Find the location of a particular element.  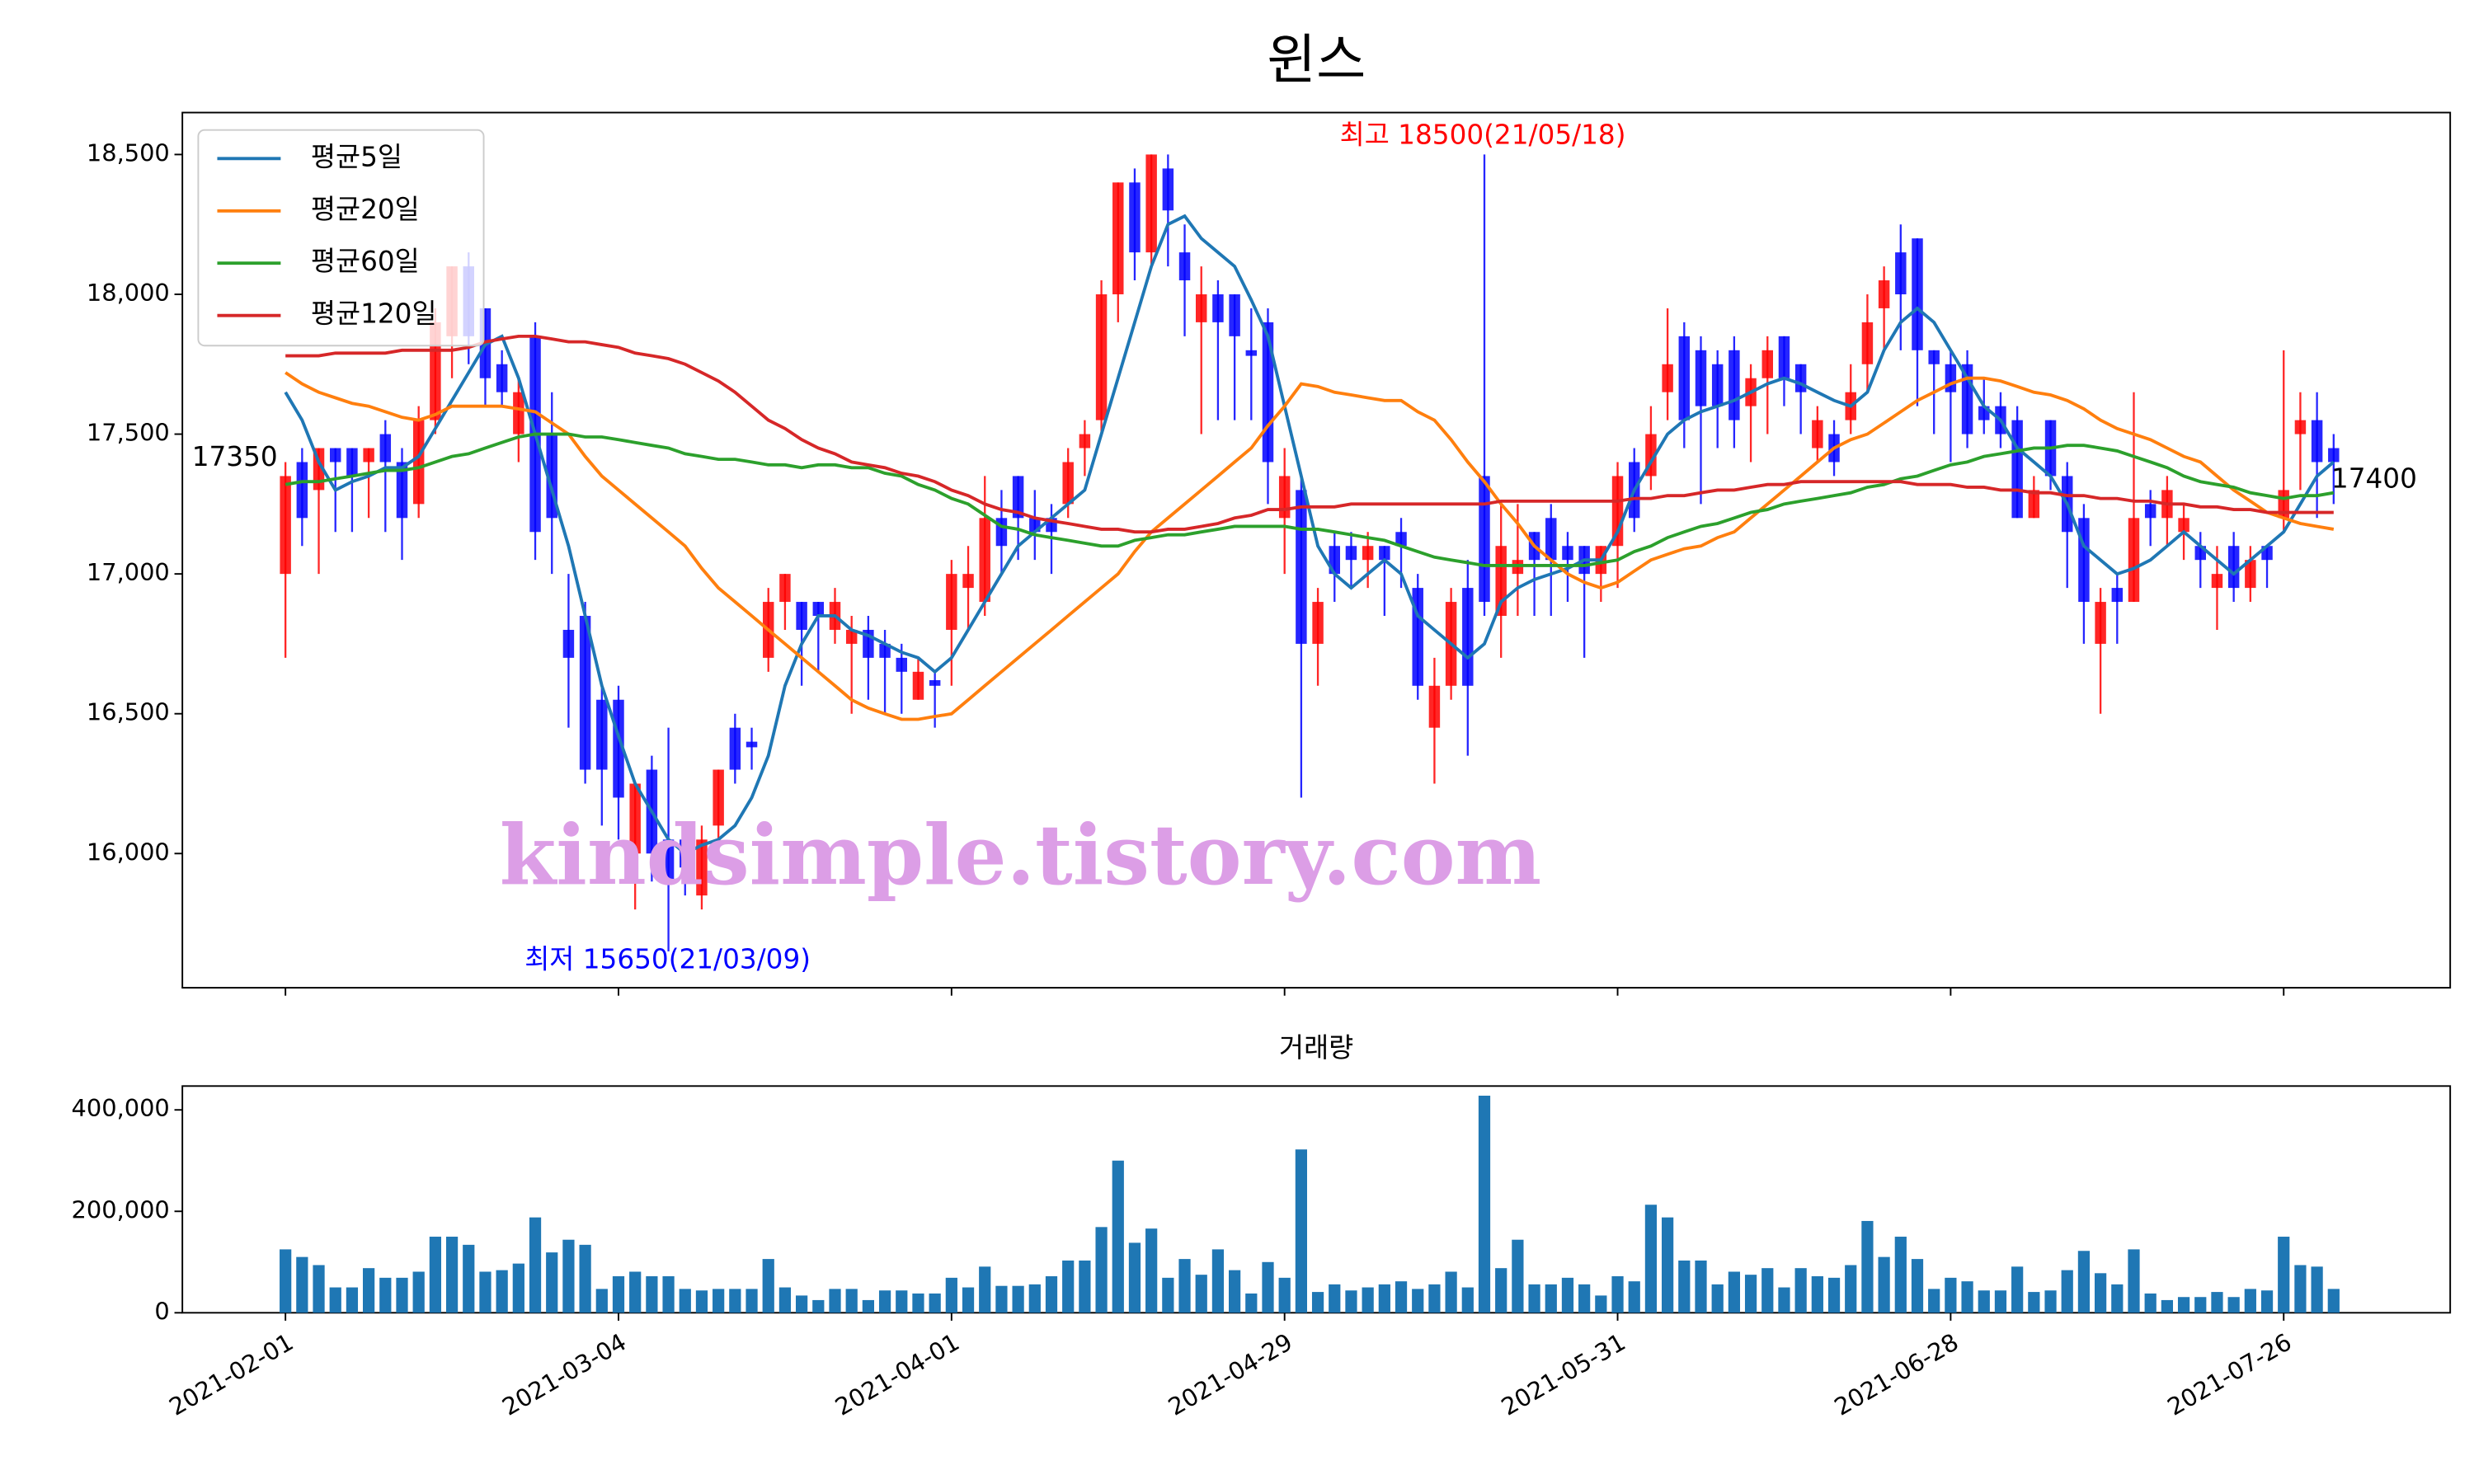

y-tick-label: 17,500 is located at coordinates (128, 433).